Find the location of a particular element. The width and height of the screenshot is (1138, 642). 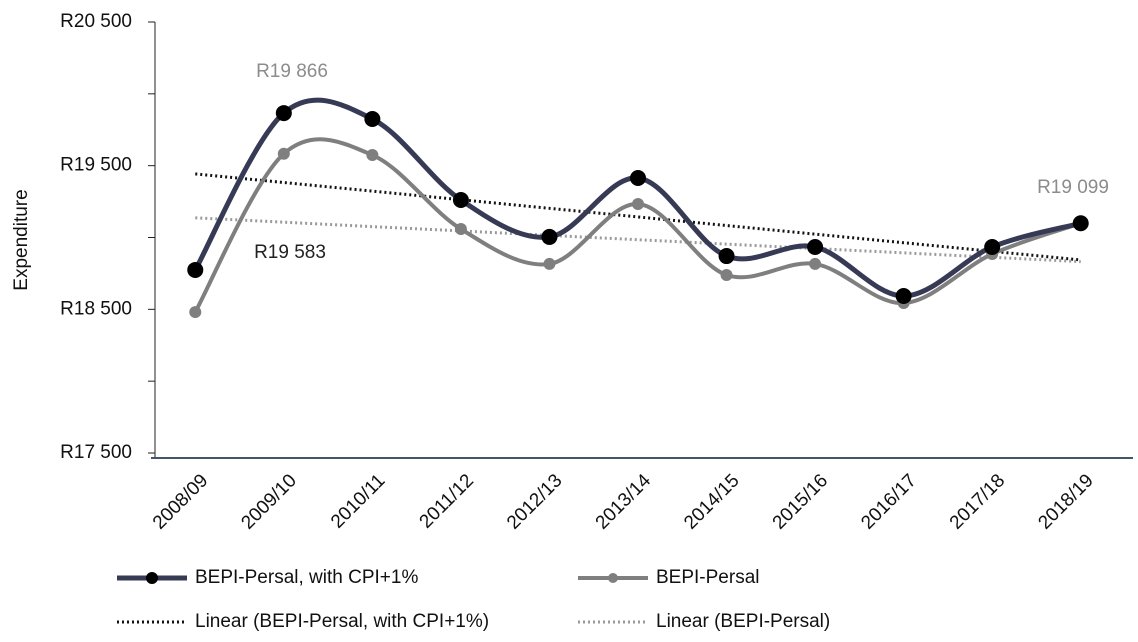

y-tick-label: R18 500 is located at coordinates (96, 308).